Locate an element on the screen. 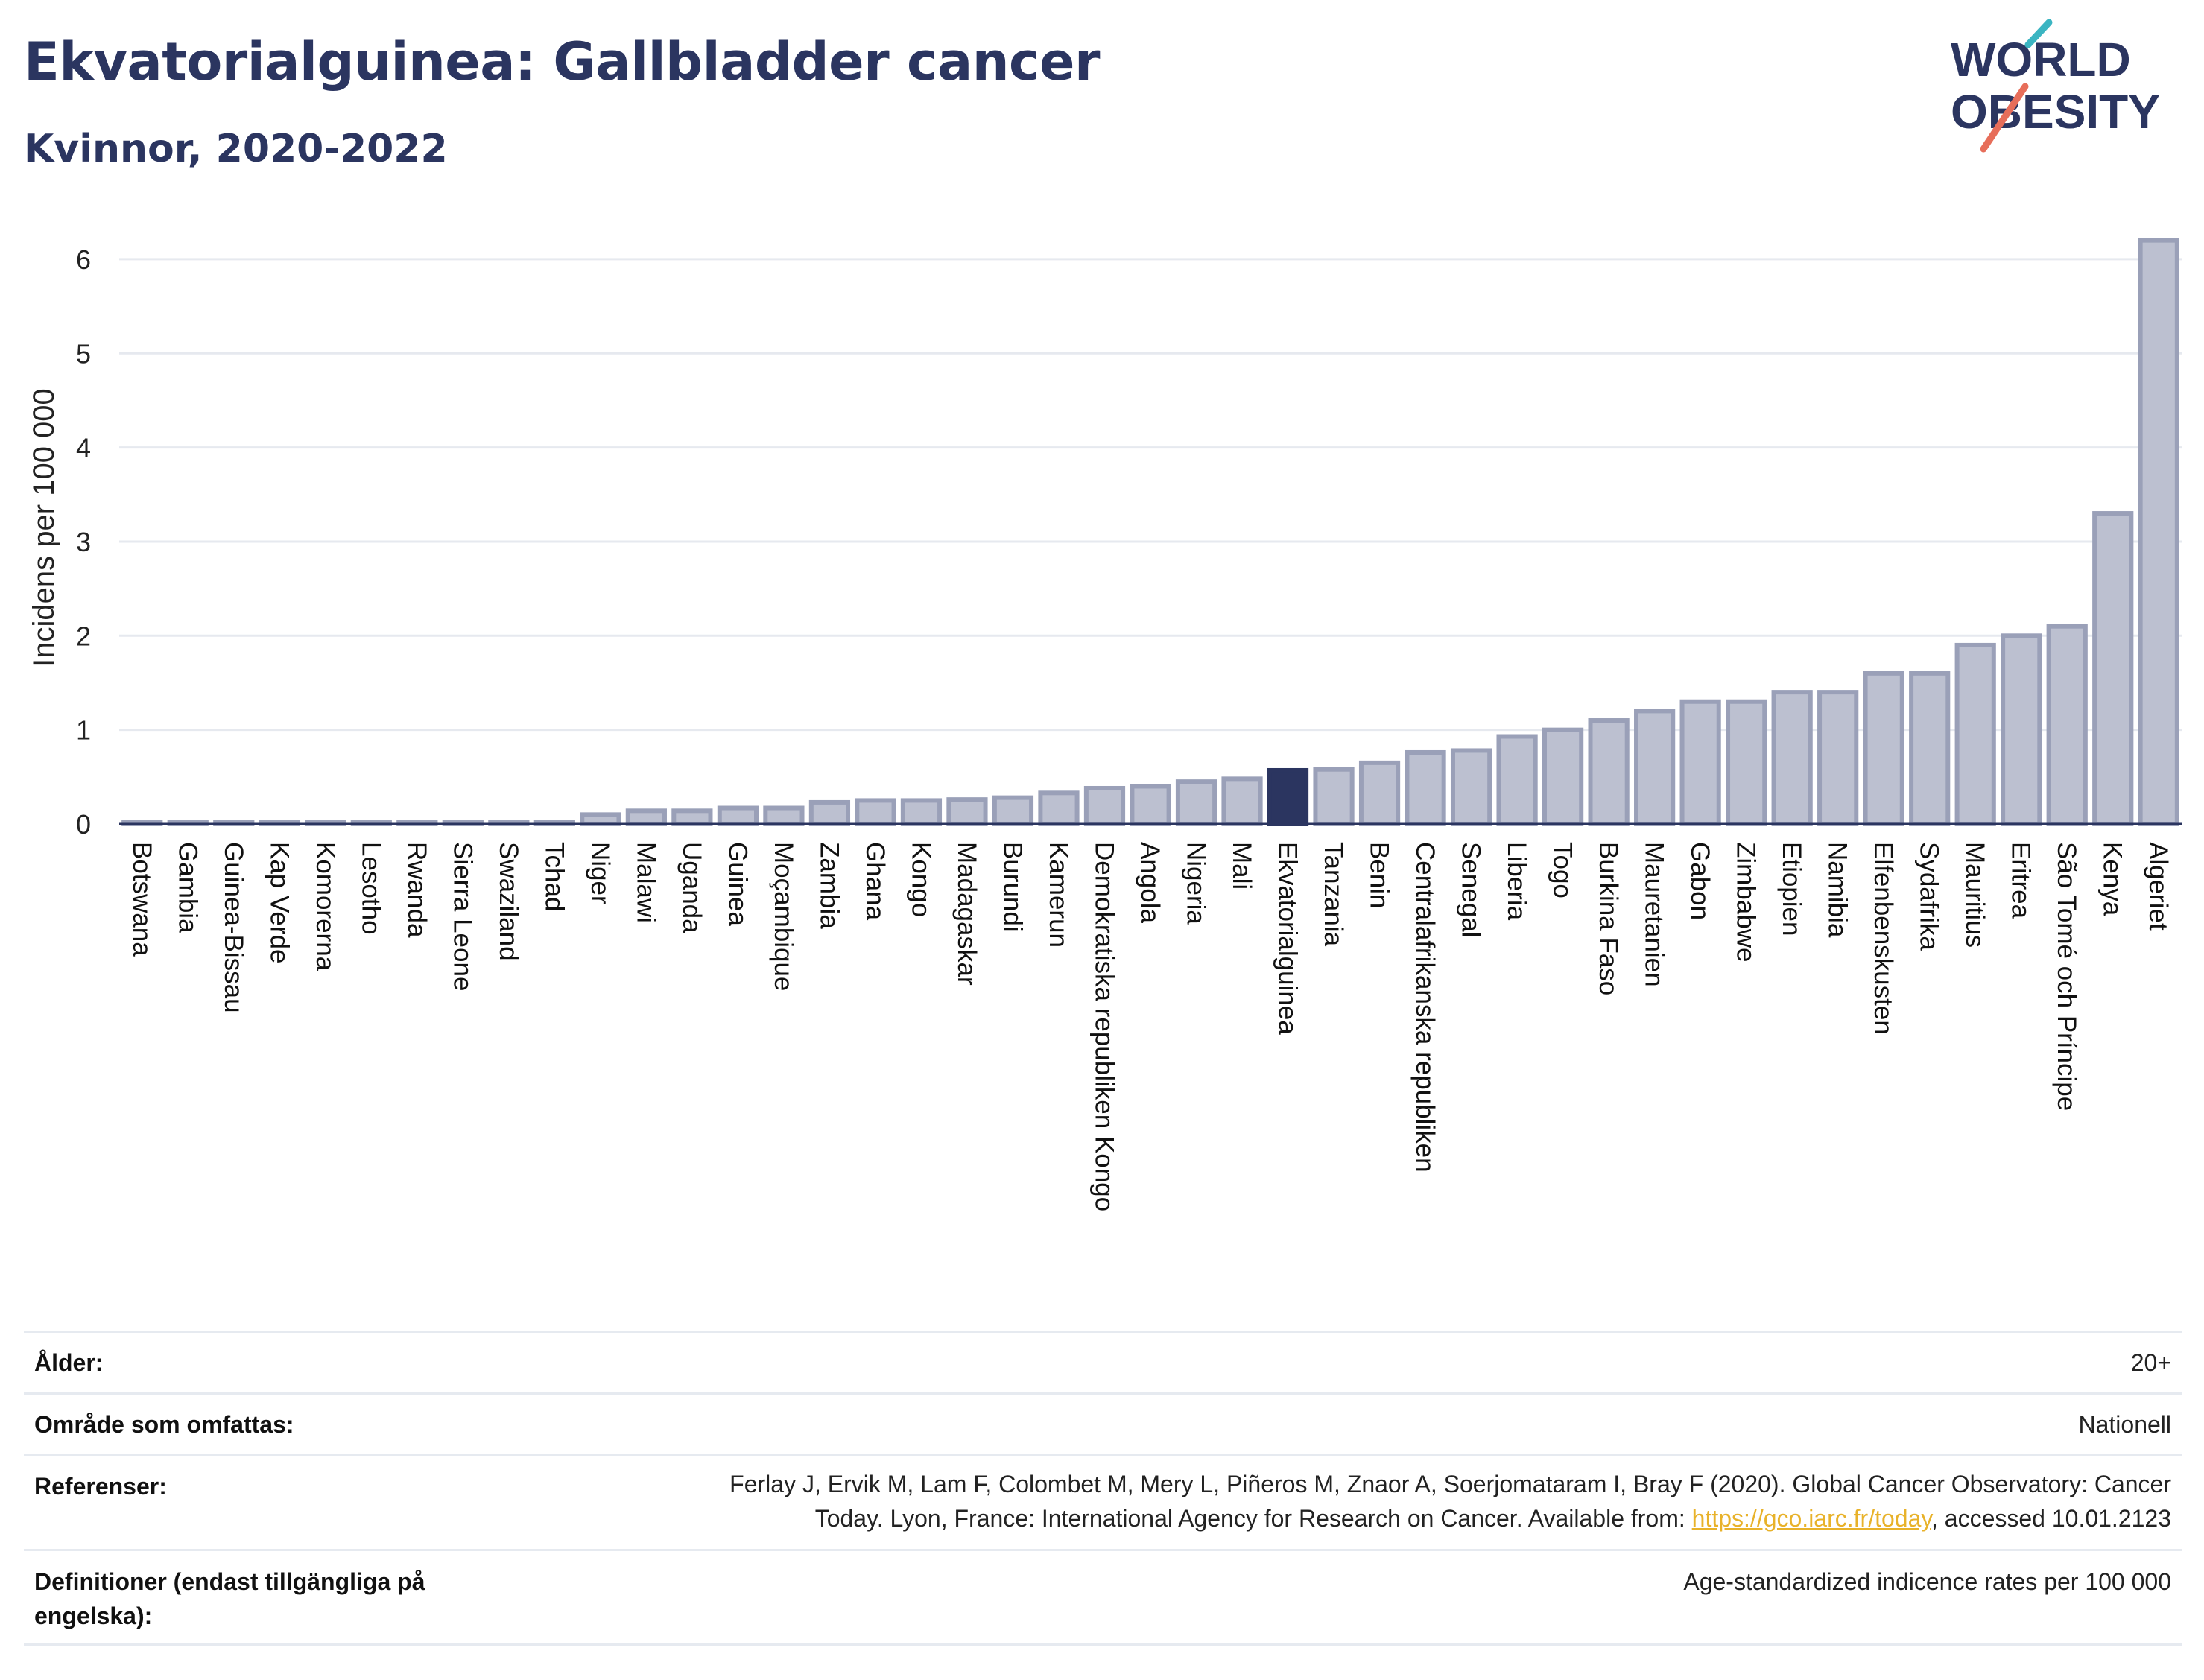 This screenshot has width=2204, height=1680. x-tick-label-37: Namibia is located at coordinates (1838, 890).